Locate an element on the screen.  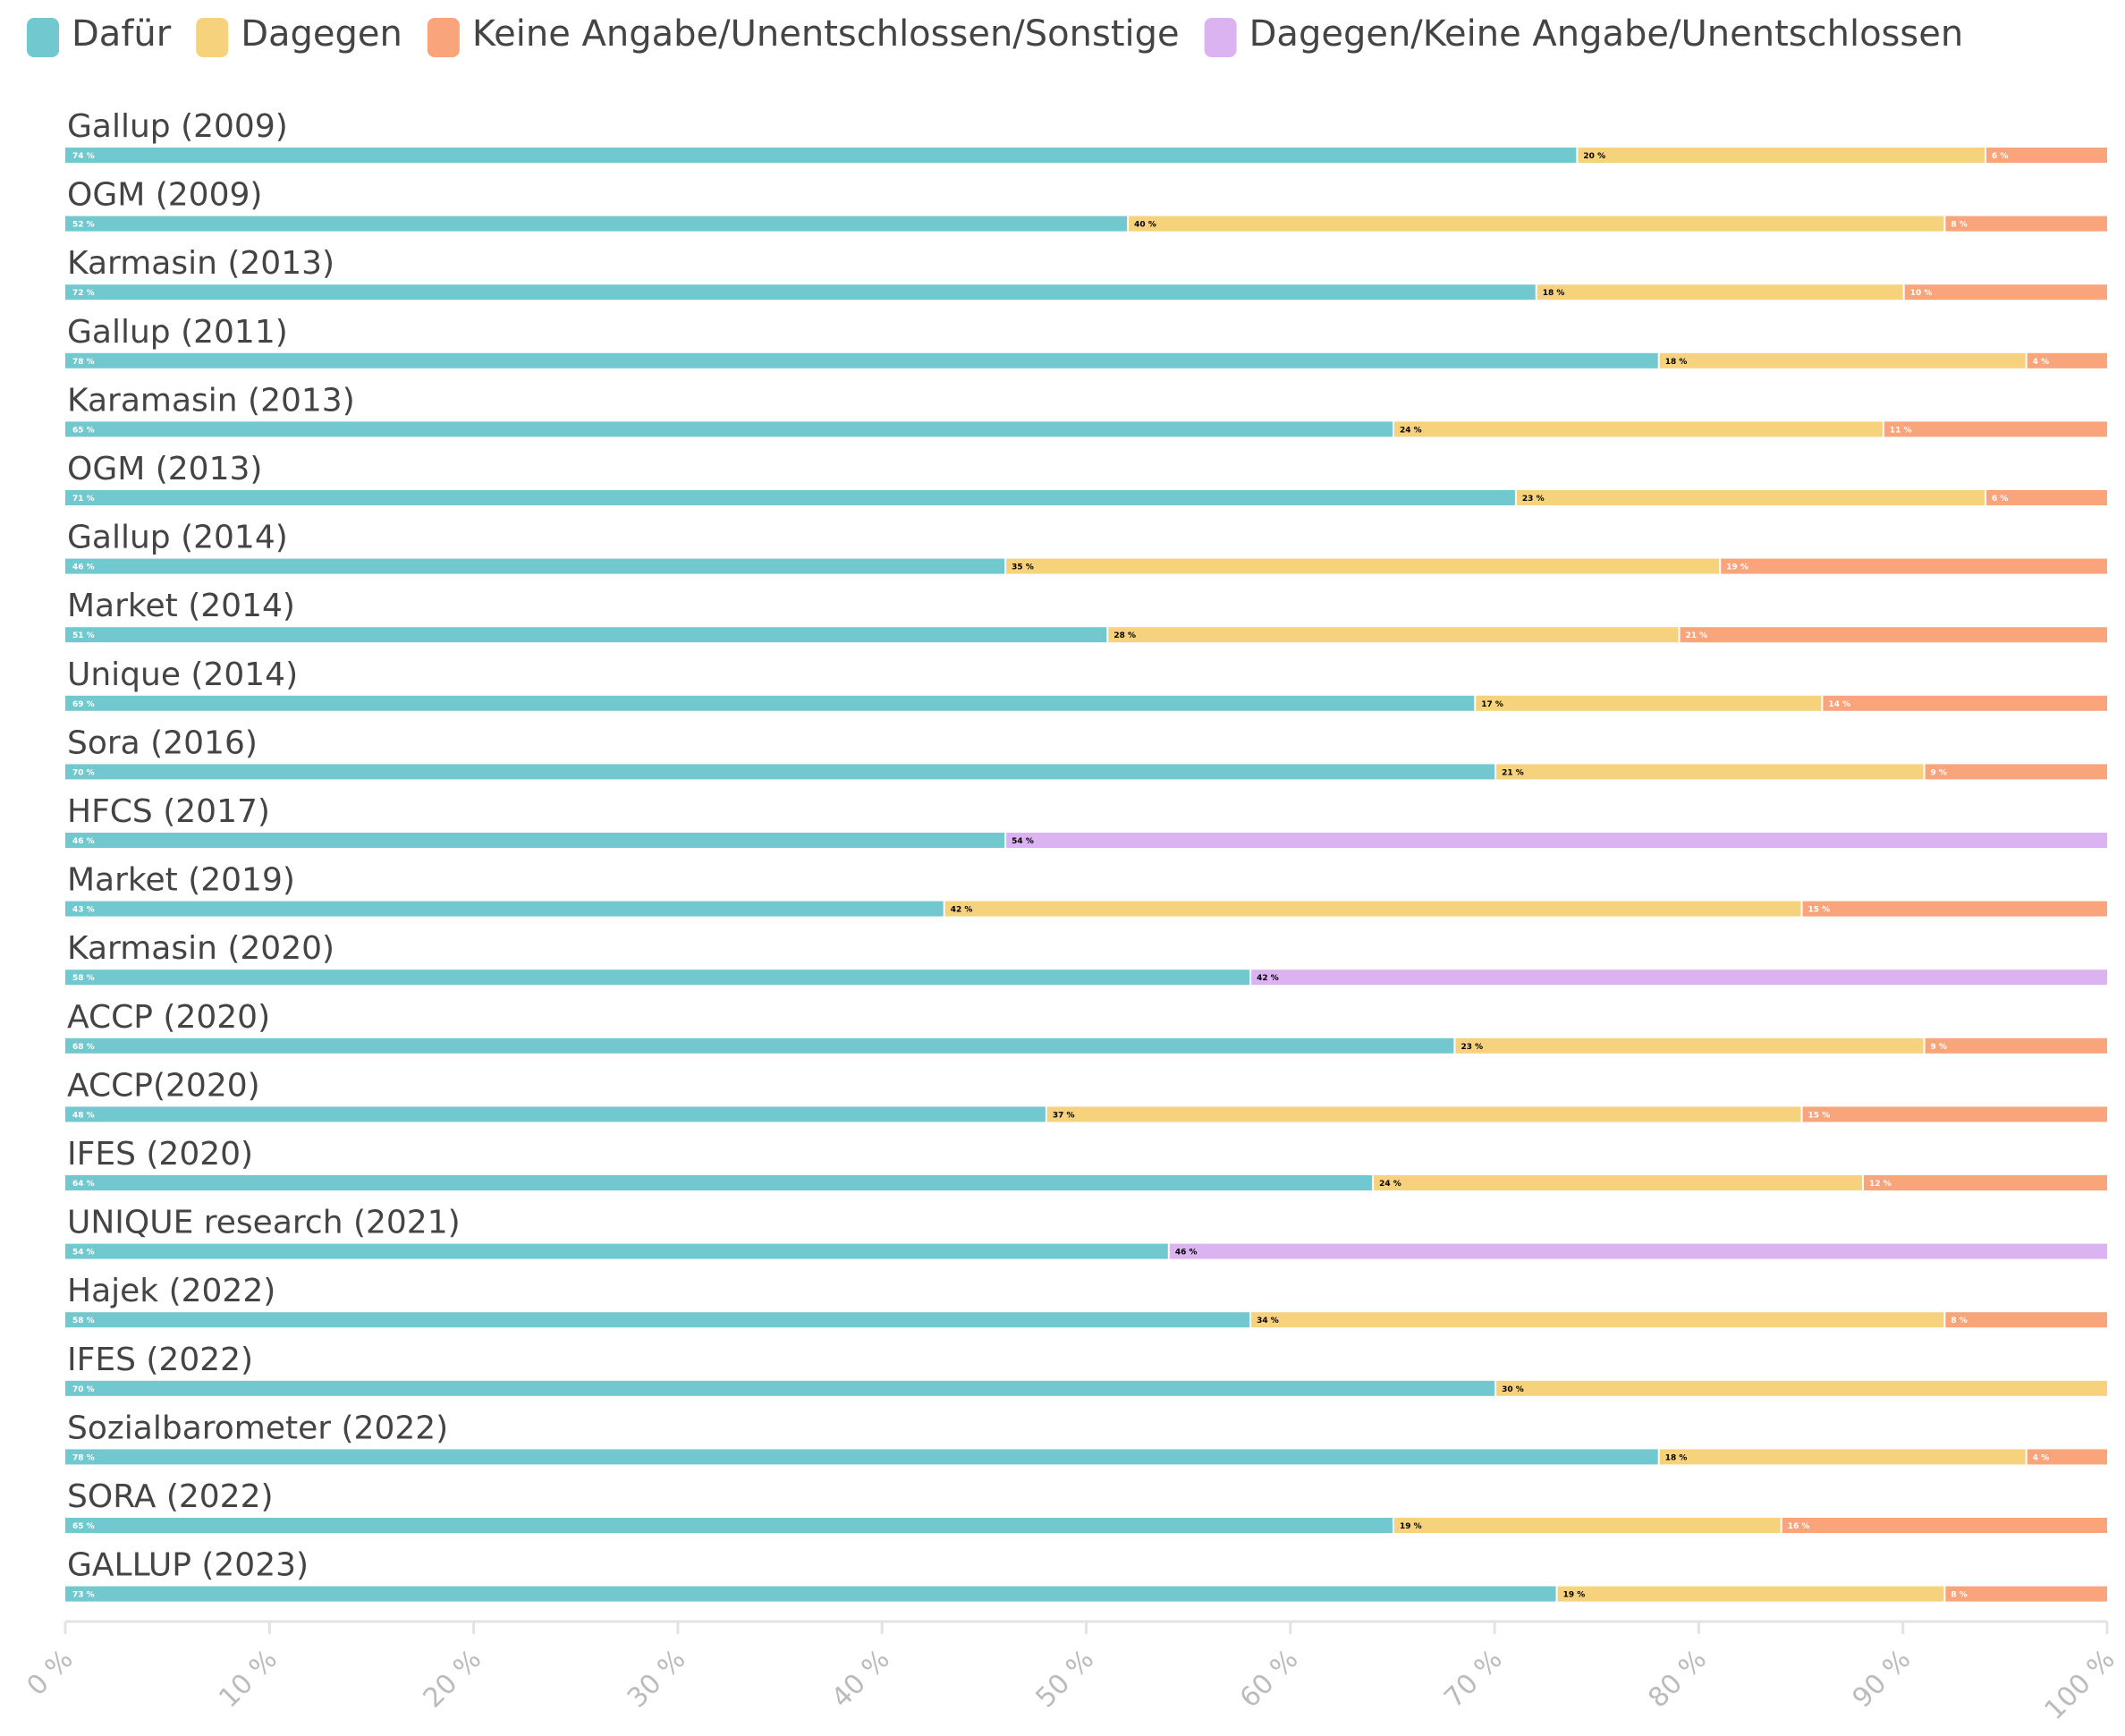
value-label: 19 % is located at coordinates (1737, 567).